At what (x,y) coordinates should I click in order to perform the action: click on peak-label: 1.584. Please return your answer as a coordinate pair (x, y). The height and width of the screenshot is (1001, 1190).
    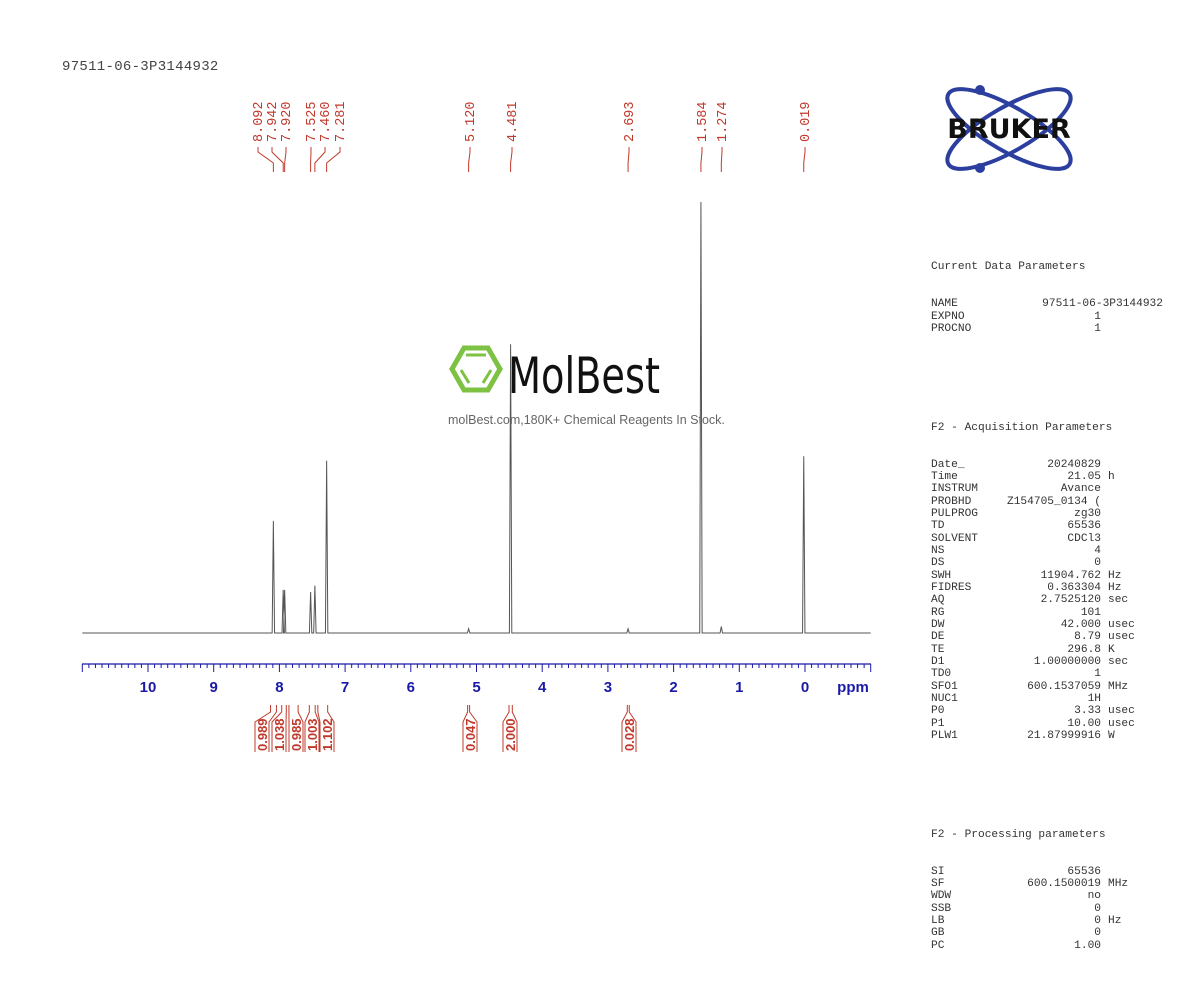
    Looking at the image, I should click on (703, 121).